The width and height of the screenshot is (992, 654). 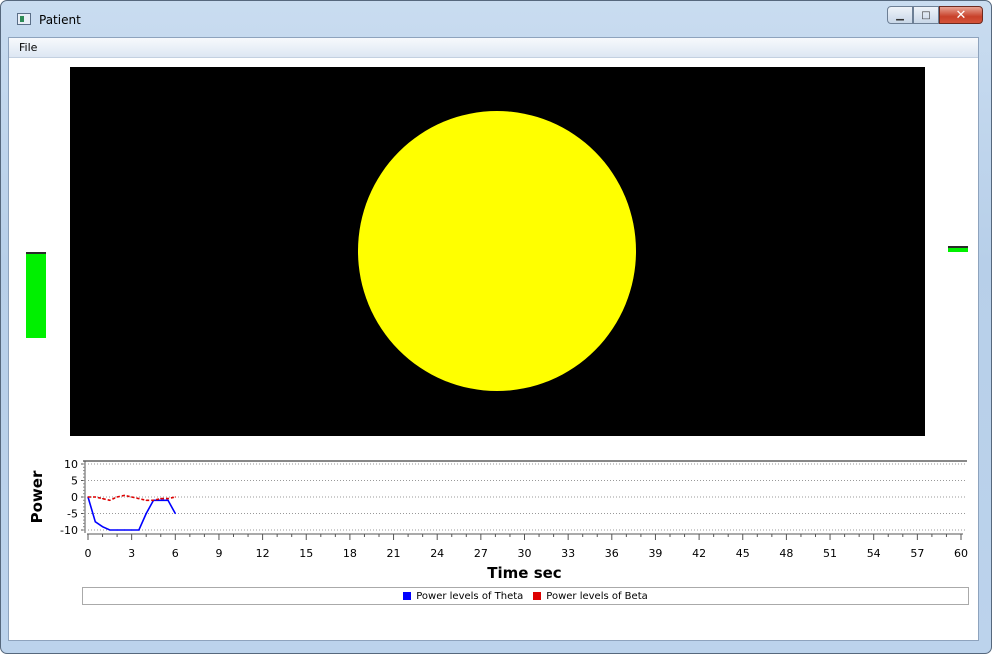 I want to click on x-tick-label: 36, so click(x=612, y=553).